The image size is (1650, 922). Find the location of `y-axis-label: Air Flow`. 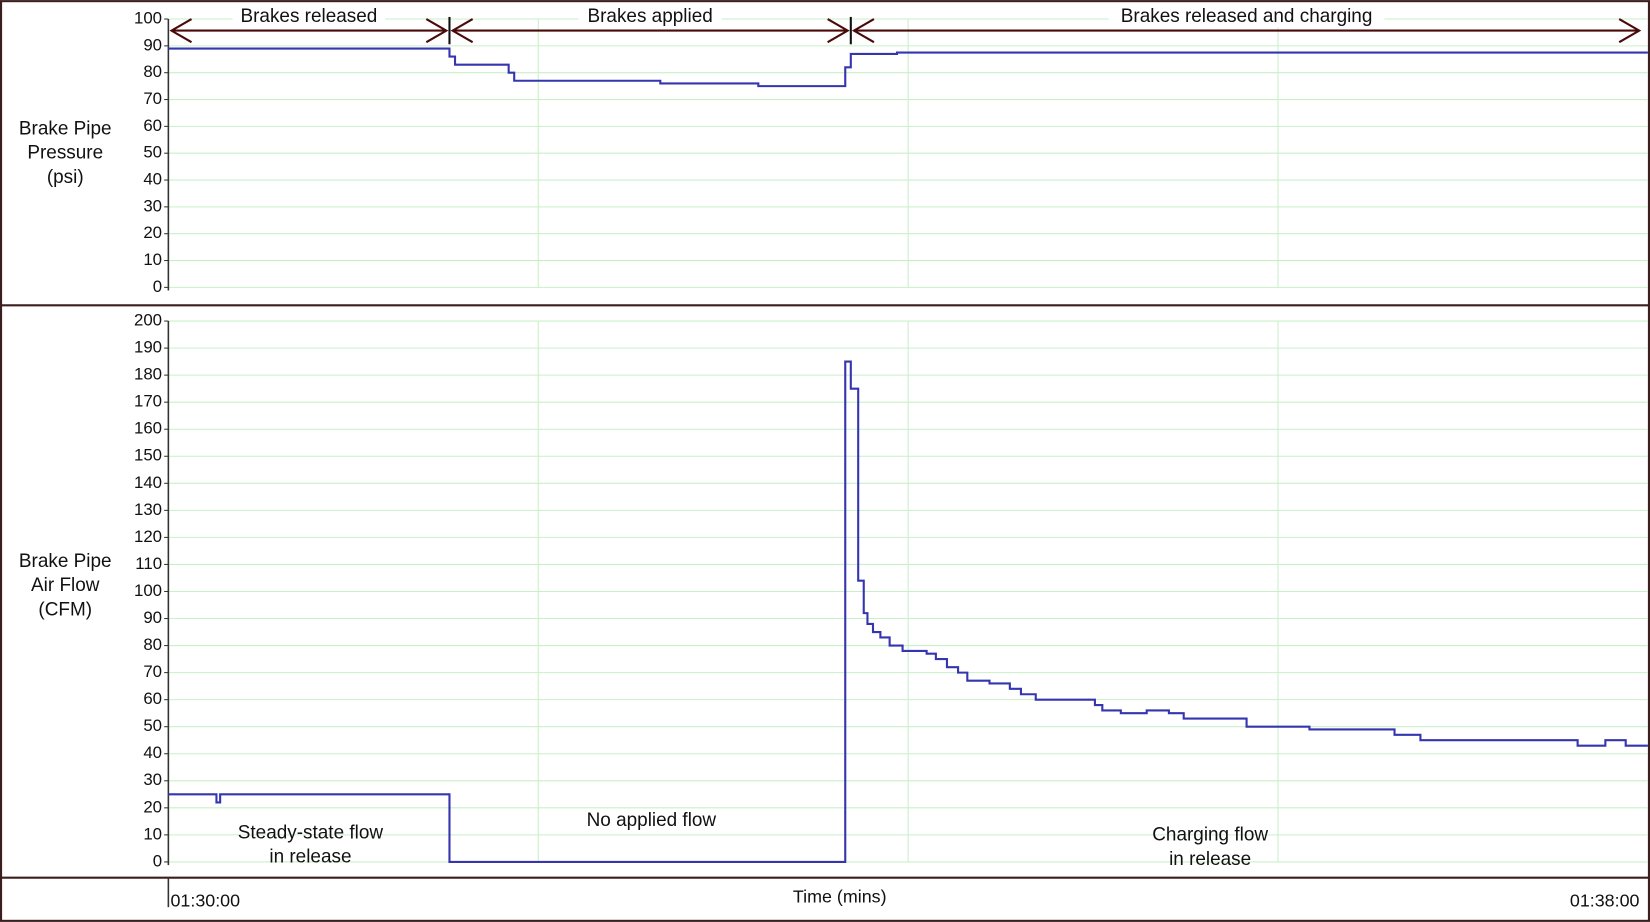

y-axis-label: Air Flow is located at coordinates (65, 585).